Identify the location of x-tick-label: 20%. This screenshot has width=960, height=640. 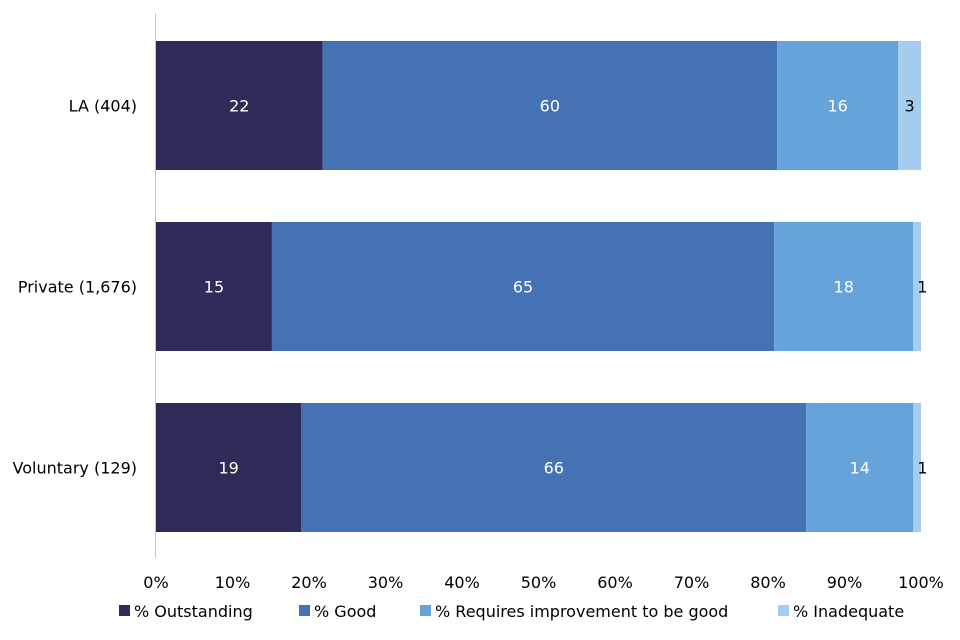
(309, 582).